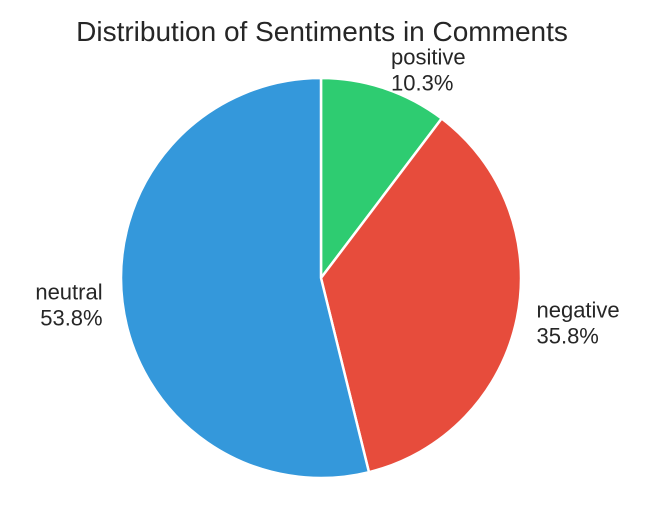 This screenshot has width=658, height=520. I want to click on slice-percent-negative: 35.8%, so click(567, 335).